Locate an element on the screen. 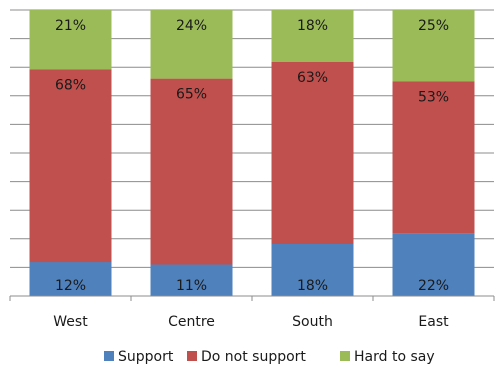 This screenshot has height=370, width=501. data-label: 11% is located at coordinates (191, 286).